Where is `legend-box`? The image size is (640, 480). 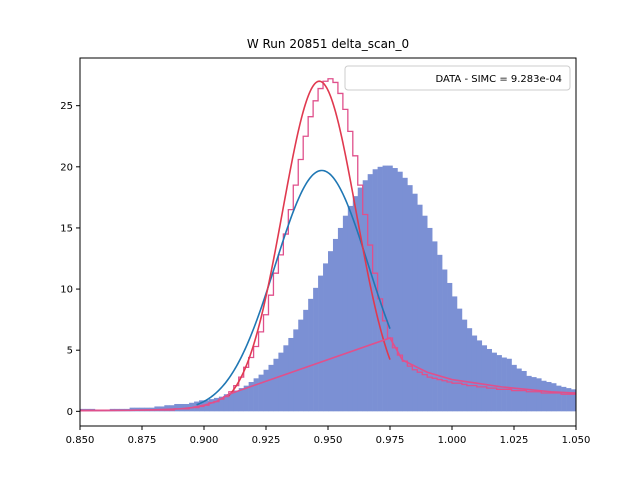 legend-box is located at coordinates (457, 78).